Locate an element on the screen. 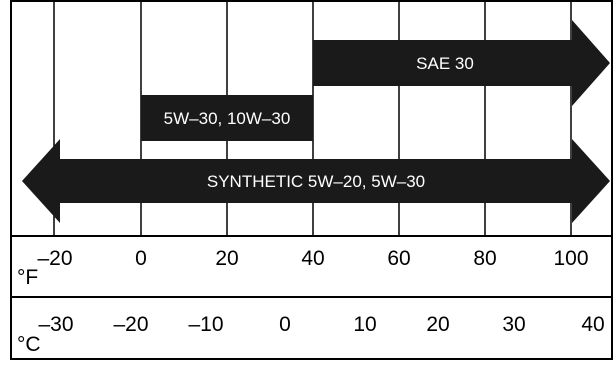  bar-label-synthetic: SYNTHETIC 5W–20, 5W–30 is located at coordinates (316, 181).